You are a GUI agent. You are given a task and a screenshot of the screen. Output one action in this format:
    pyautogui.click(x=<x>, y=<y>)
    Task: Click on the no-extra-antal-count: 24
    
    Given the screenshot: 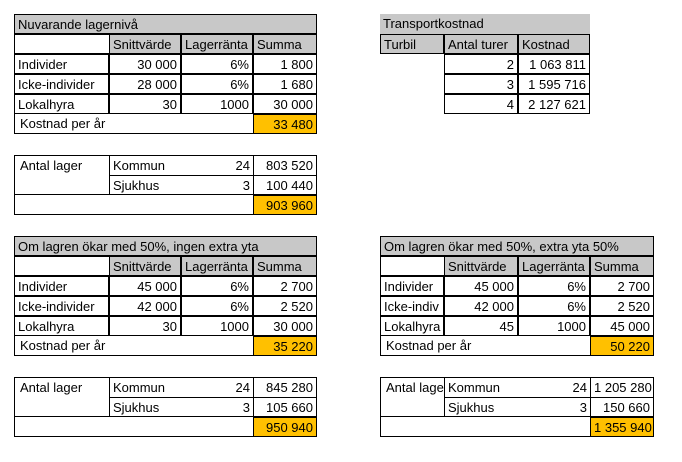 What is the action you would take?
    pyautogui.click(x=217, y=387)
    